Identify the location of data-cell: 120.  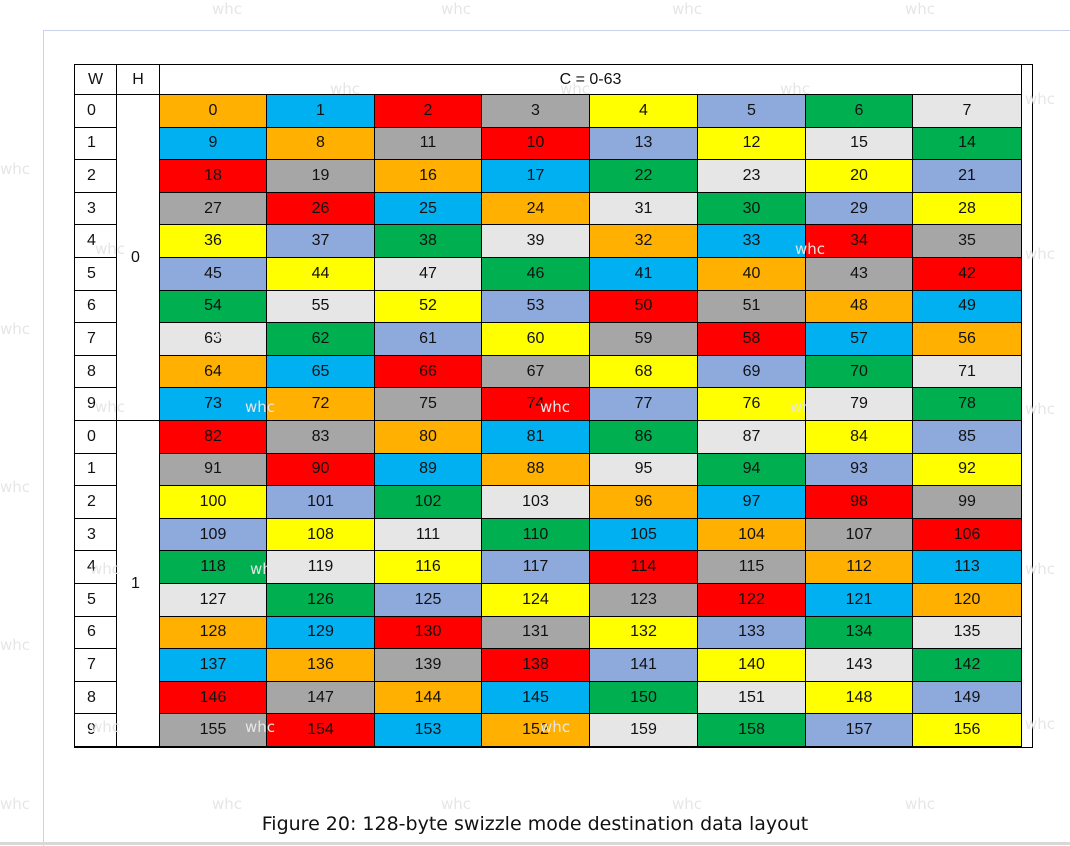
(967, 600).